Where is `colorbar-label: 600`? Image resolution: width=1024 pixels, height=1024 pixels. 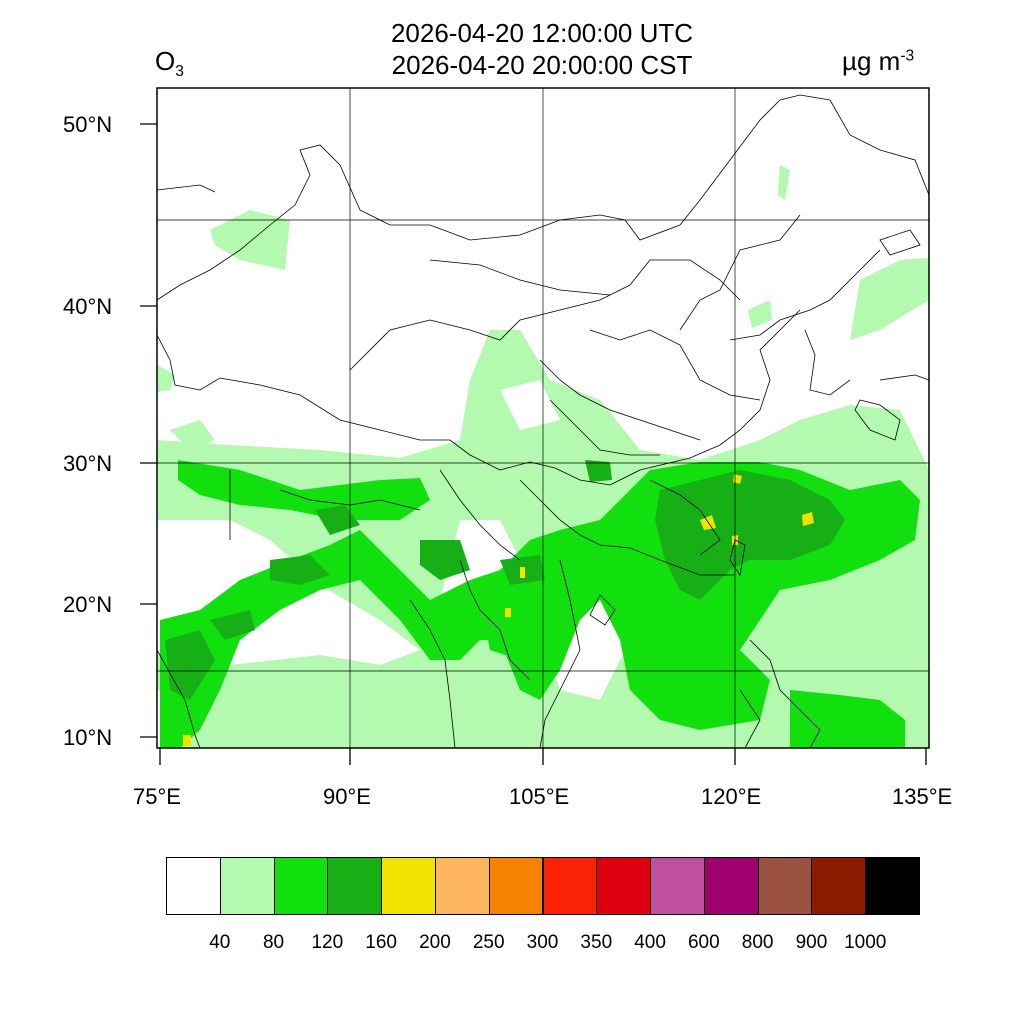 colorbar-label: 600 is located at coordinates (703, 942).